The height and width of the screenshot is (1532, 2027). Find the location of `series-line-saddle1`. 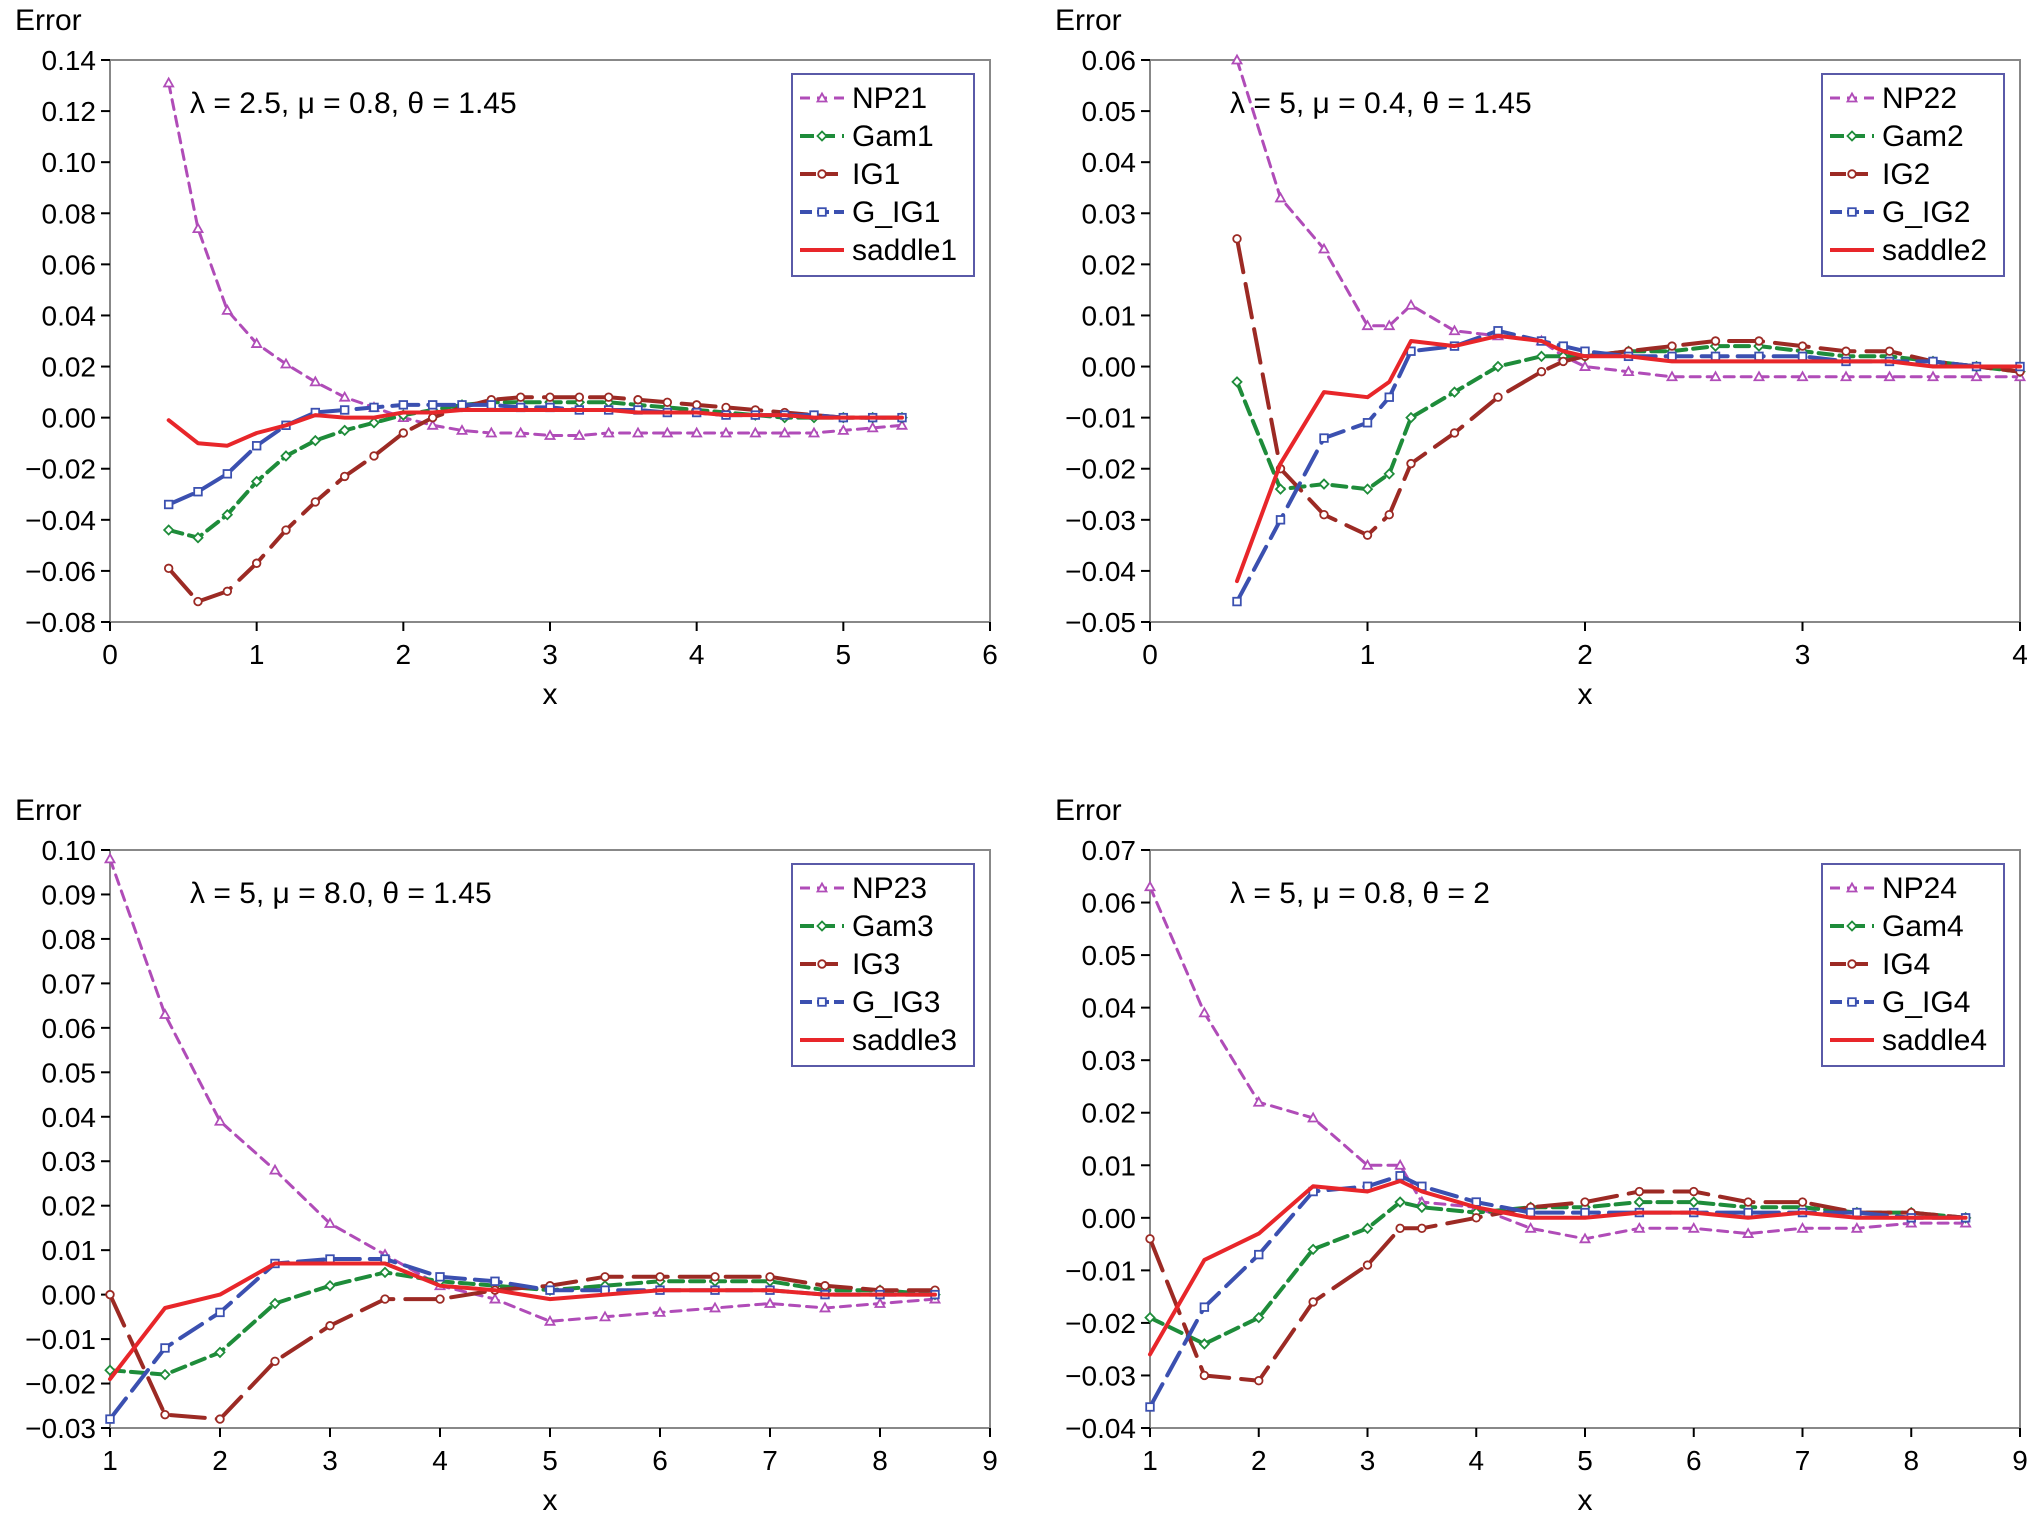

series-line-saddle1 is located at coordinates (535, 428).